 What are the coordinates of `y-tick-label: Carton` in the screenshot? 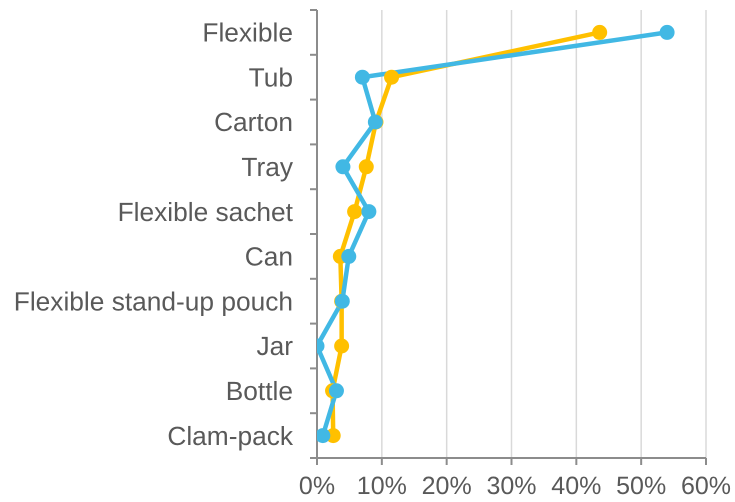 It's located at (253, 122).